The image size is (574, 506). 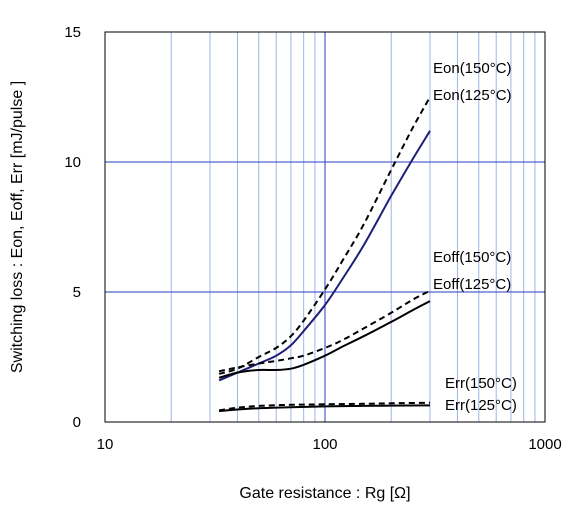 I want to click on y-tick-label: 15, so click(x=72, y=32).